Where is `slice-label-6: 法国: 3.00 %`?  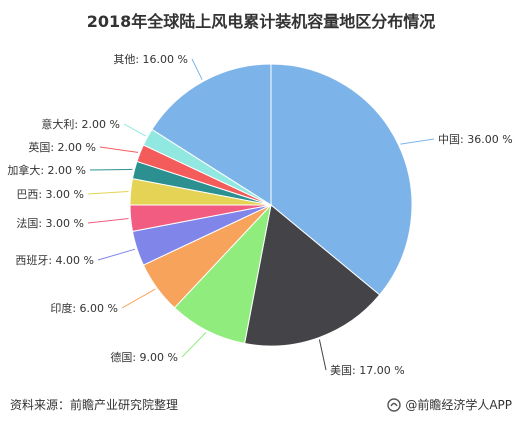 slice-label-6: 法国: 3.00 % is located at coordinates (50, 223).